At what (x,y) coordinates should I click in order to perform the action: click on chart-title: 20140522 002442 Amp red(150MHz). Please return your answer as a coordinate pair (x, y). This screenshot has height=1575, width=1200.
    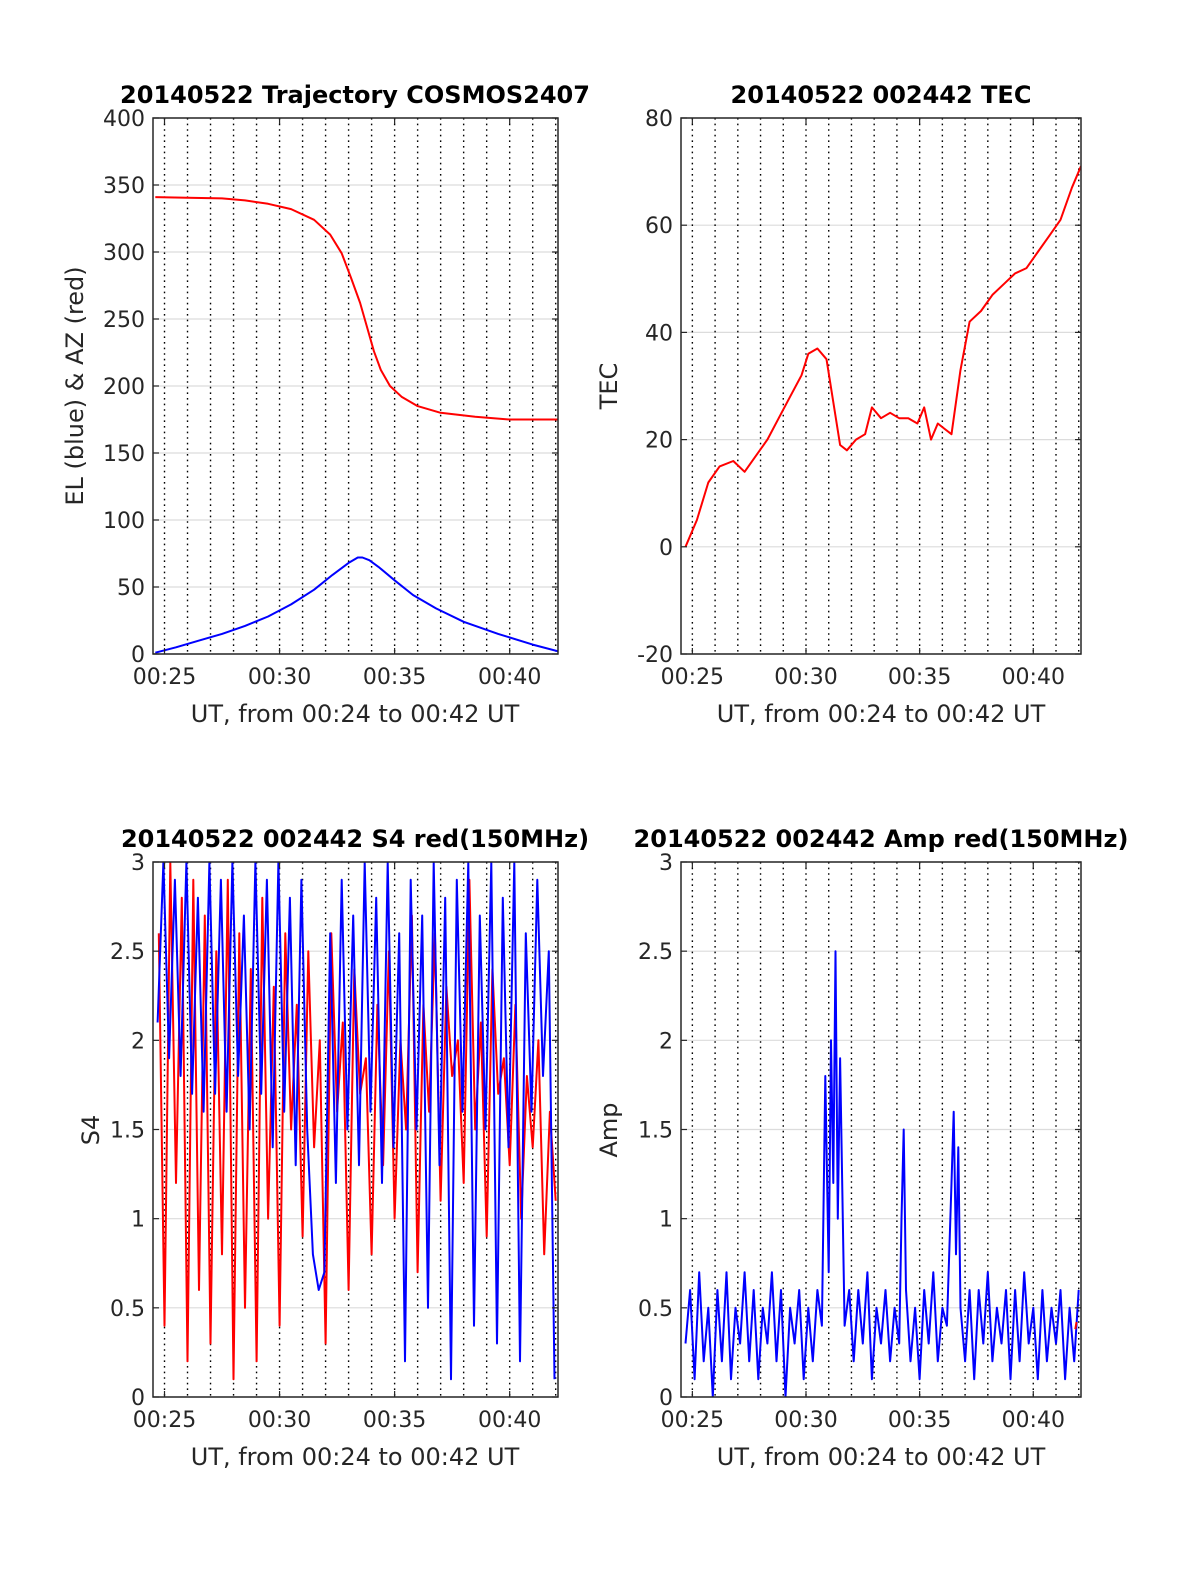
    Looking at the image, I should click on (881, 839).